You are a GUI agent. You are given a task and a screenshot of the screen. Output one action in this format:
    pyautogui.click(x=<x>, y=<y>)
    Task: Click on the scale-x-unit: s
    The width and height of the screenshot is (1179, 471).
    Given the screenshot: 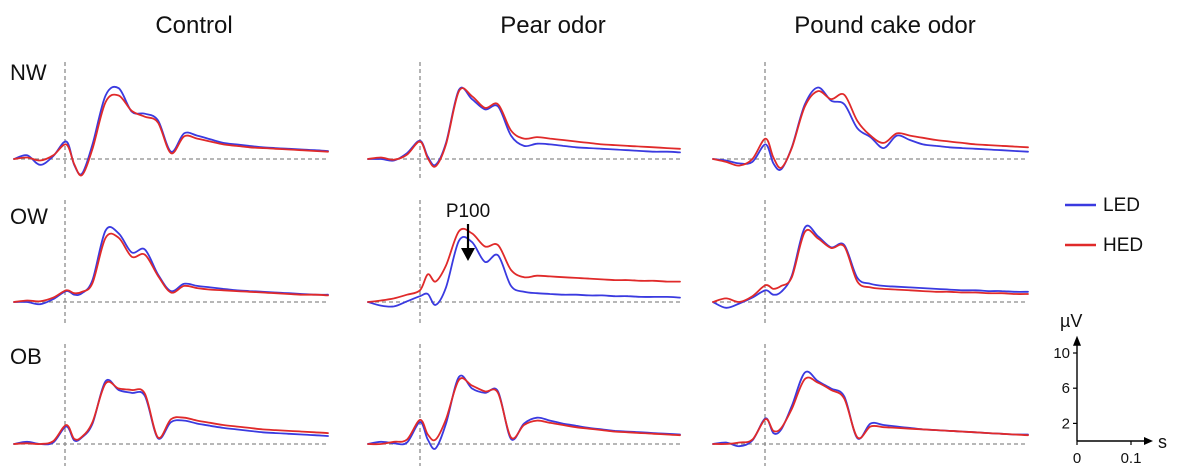 What is the action you would take?
    pyautogui.click(x=1162, y=442)
    